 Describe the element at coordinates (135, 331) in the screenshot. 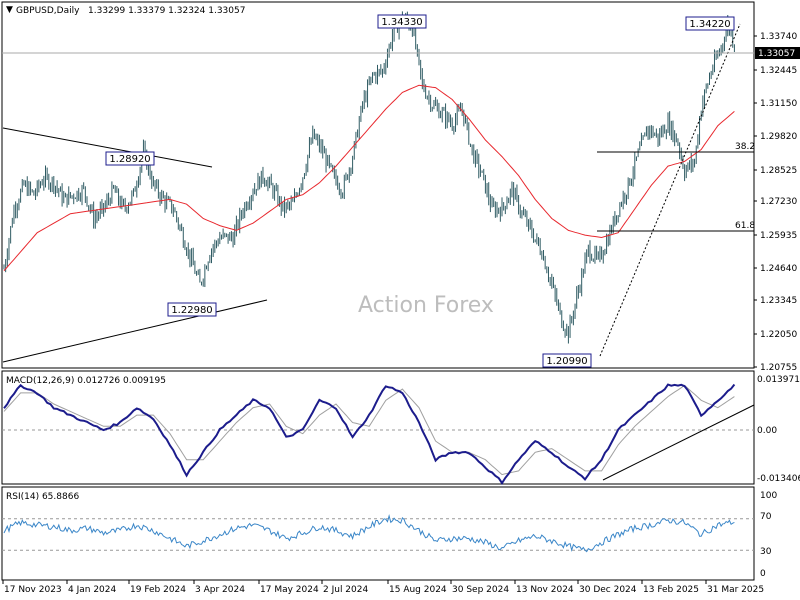

I see `lower-trendline` at that location.